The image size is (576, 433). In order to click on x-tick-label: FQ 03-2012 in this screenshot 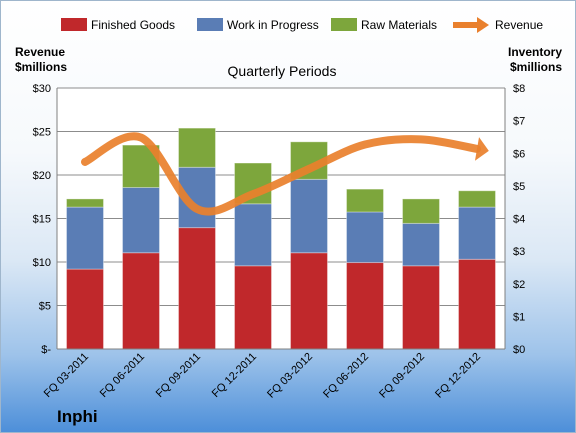, I will do `click(290, 376)`.